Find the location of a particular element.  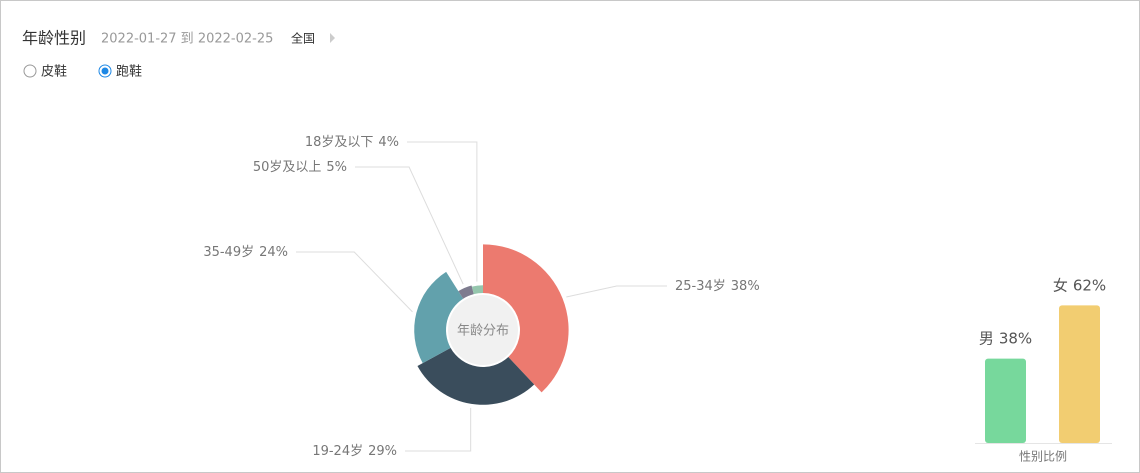

bar-label: 男 38% is located at coordinates (1005, 338).